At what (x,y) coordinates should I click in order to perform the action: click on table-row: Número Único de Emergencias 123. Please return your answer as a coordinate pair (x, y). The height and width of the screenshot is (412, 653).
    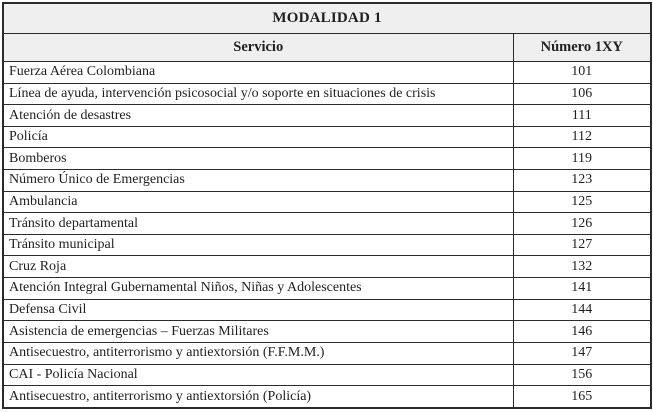
    Looking at the image, I should click on (327, 180).